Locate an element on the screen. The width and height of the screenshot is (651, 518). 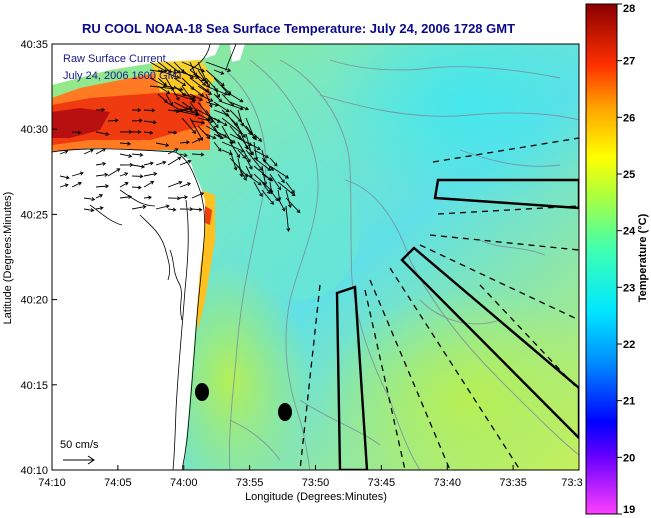
colorbar-tick-label: 28 is located at coordinates (629, 9).